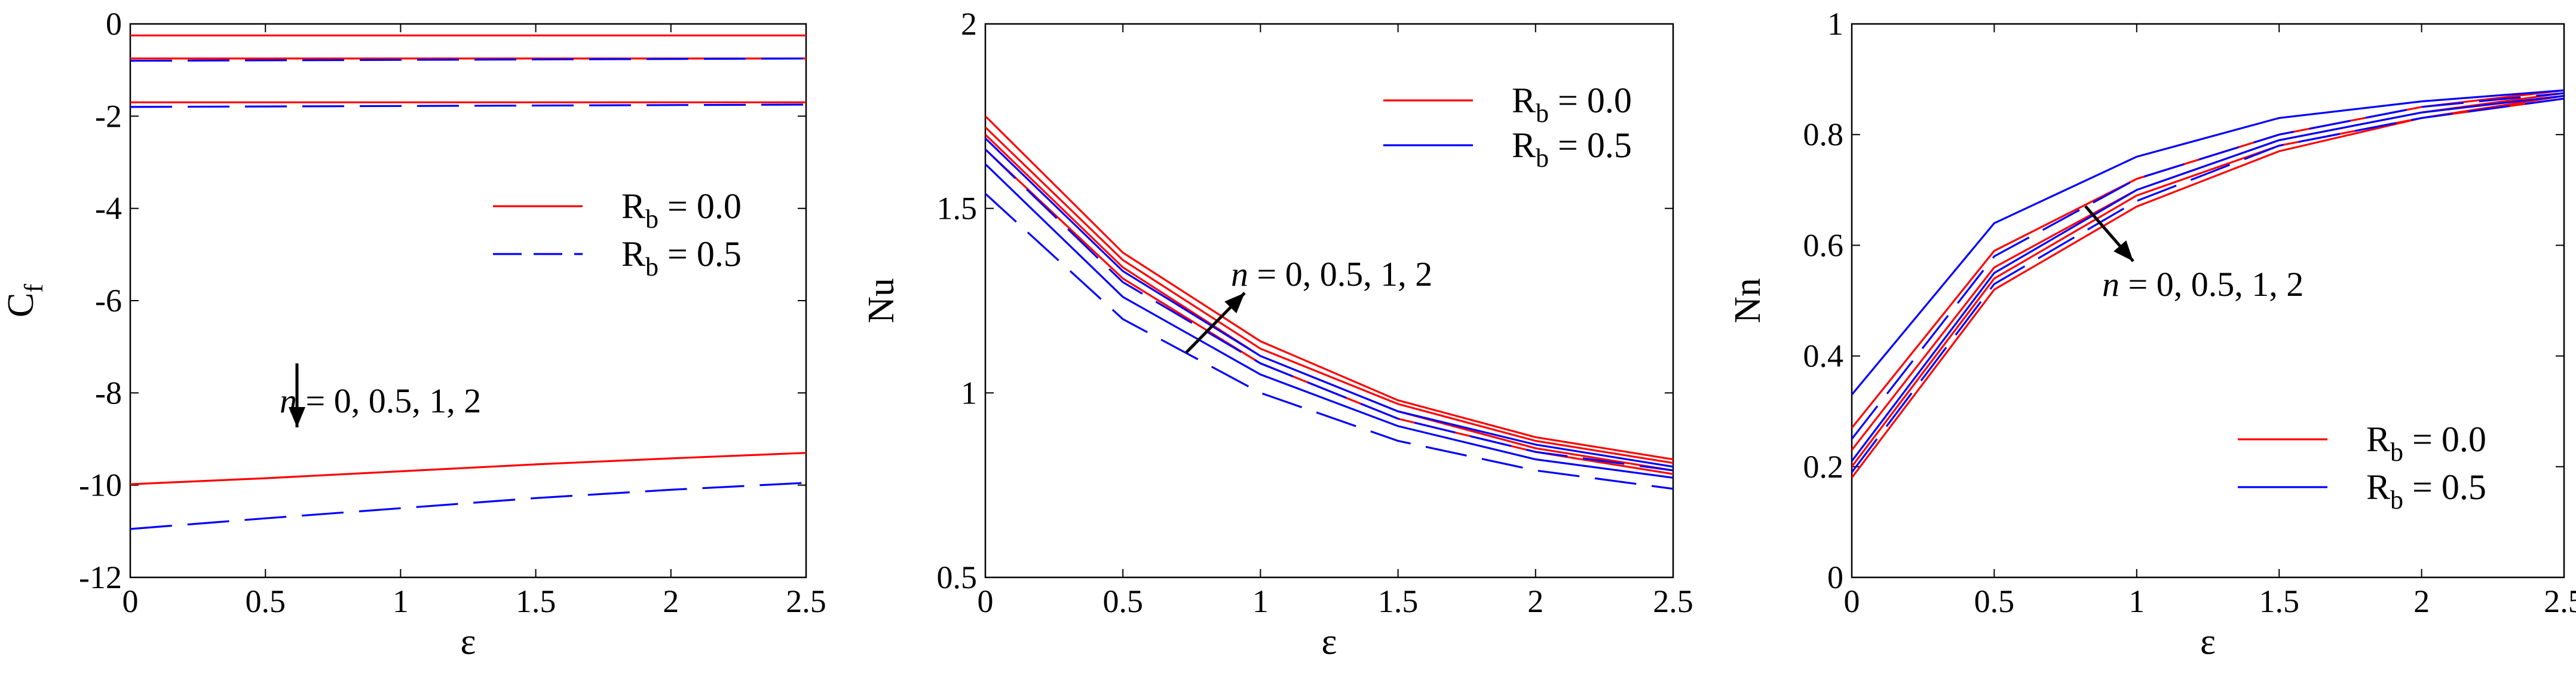  What do you see at coordinates (958, 209) in the screenshot?
I see `y-tick-label: 1.5` at bounding box center [958, 209].